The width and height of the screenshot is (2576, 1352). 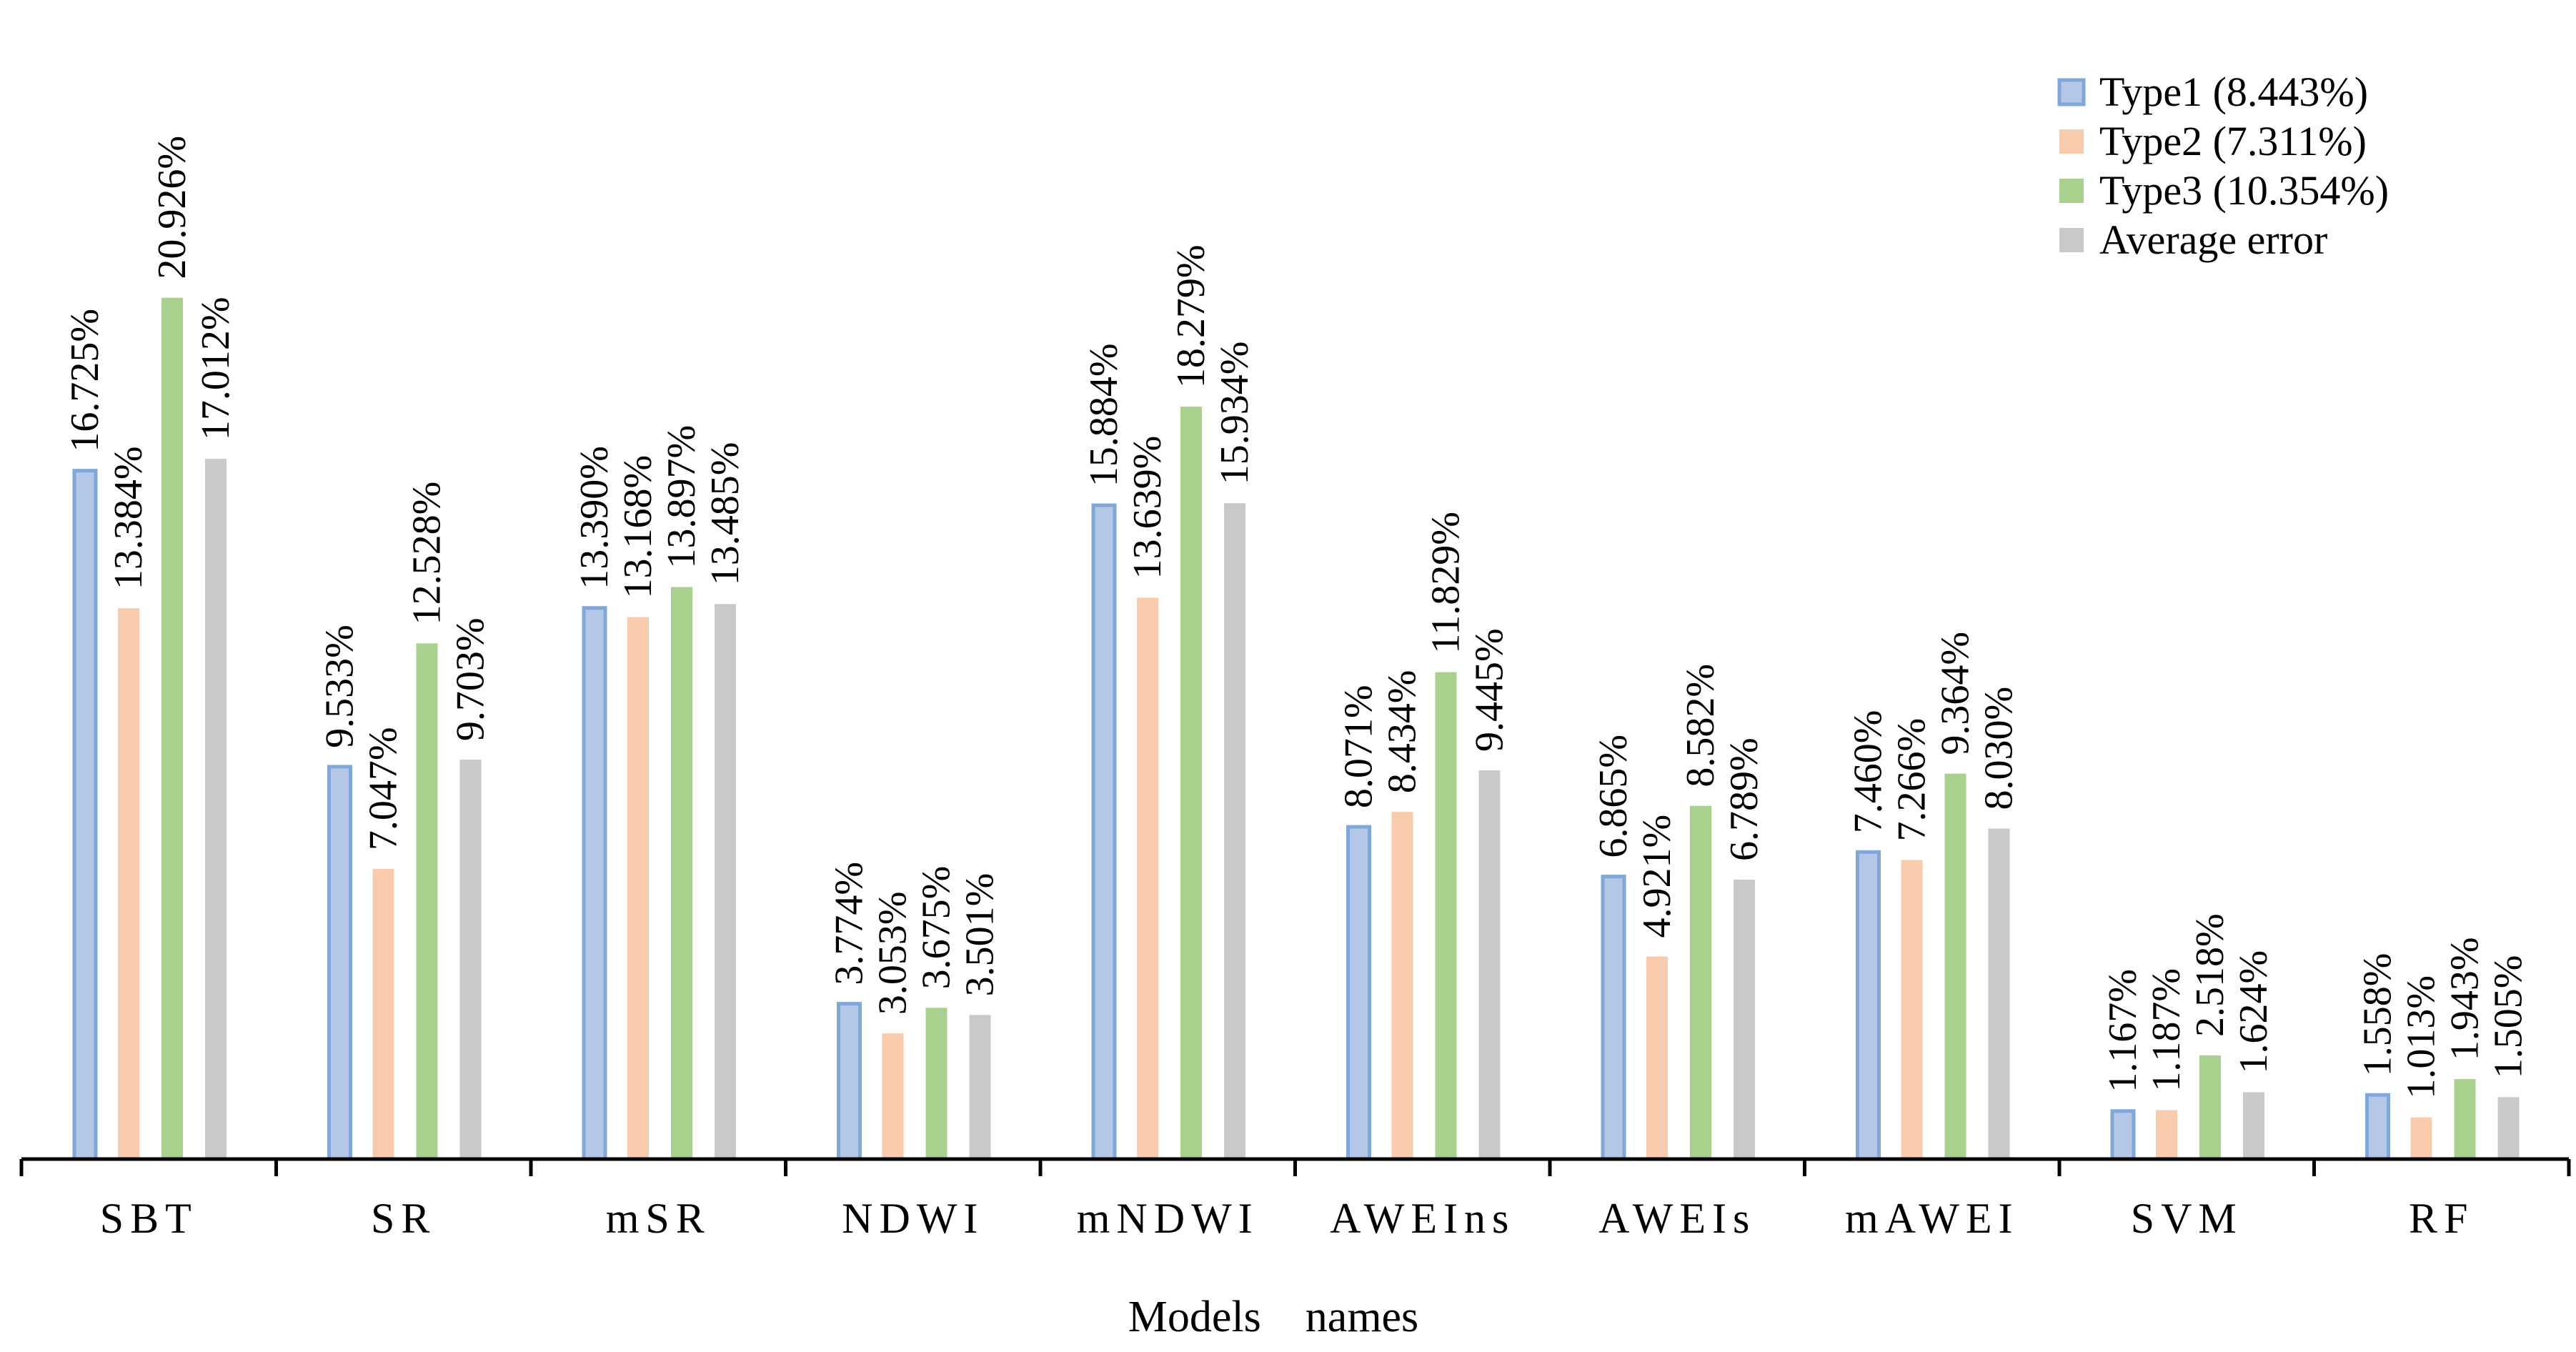 I want to click on data-label-ndwi-series-4: 3.501%, so click(x=980, y=935).